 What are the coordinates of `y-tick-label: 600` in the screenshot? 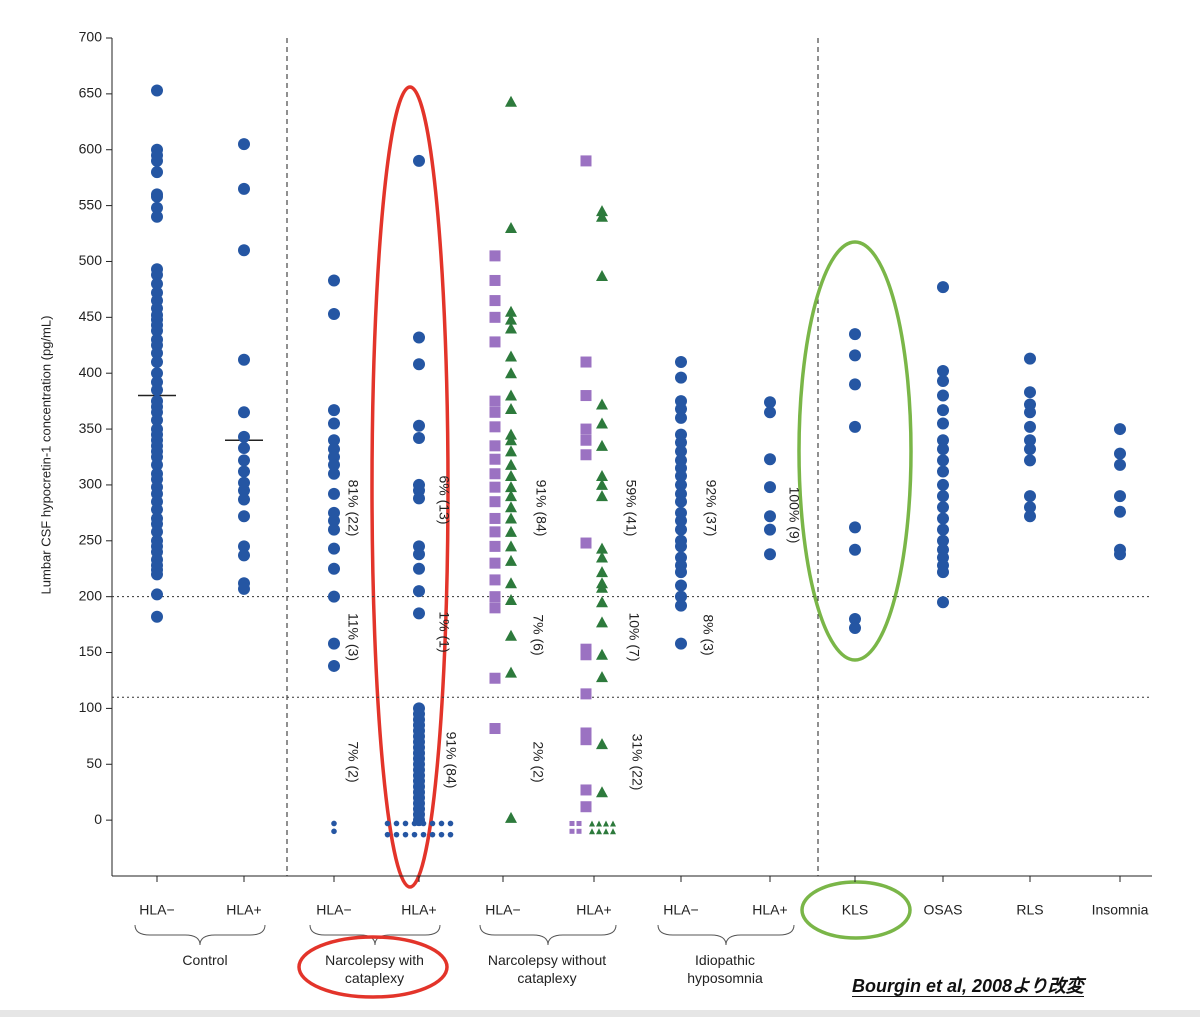 It's located at (91, 148).